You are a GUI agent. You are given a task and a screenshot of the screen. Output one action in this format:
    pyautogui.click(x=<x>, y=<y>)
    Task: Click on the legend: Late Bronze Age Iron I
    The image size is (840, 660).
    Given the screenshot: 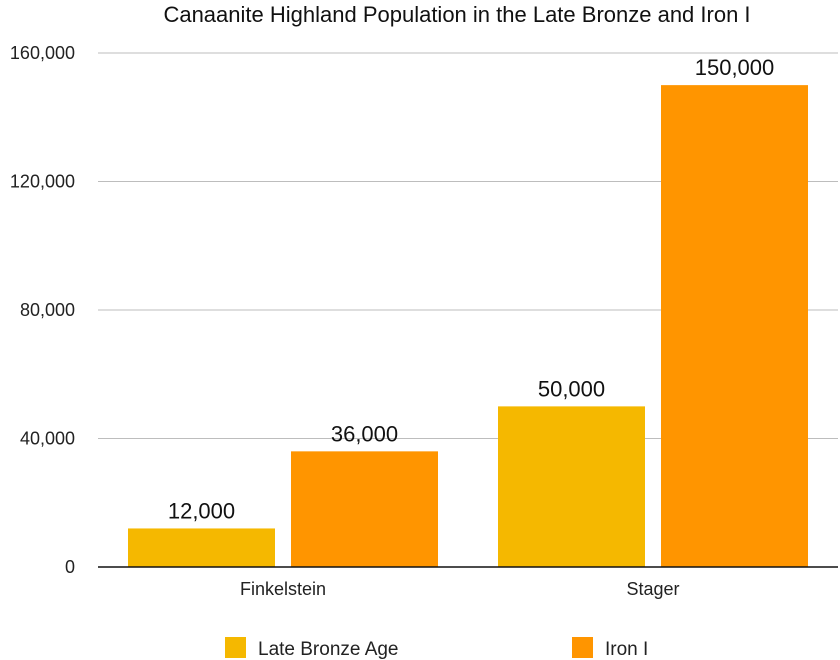 What is the action you would take?
    pyautogui.click(x=436, y=648)
    